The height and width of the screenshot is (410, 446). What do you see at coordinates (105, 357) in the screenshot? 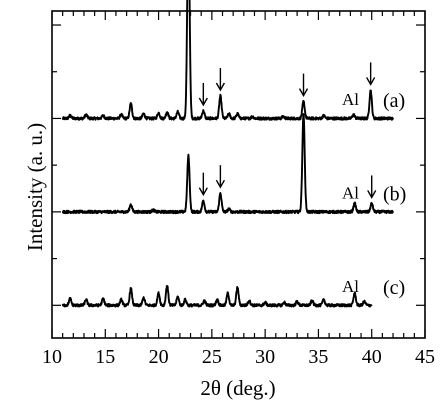
I see `x-tick-label: 15` at bounding box center [105, 357].